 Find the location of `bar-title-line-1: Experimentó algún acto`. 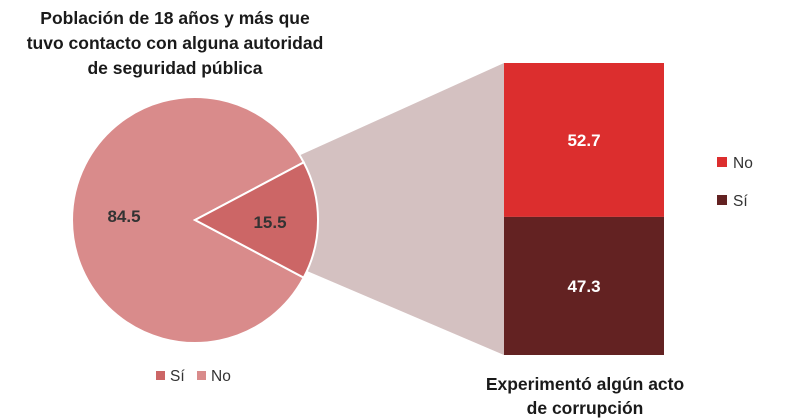

bar-title-line-1: Experimentó algún acto is located at coordinates (585, 384).